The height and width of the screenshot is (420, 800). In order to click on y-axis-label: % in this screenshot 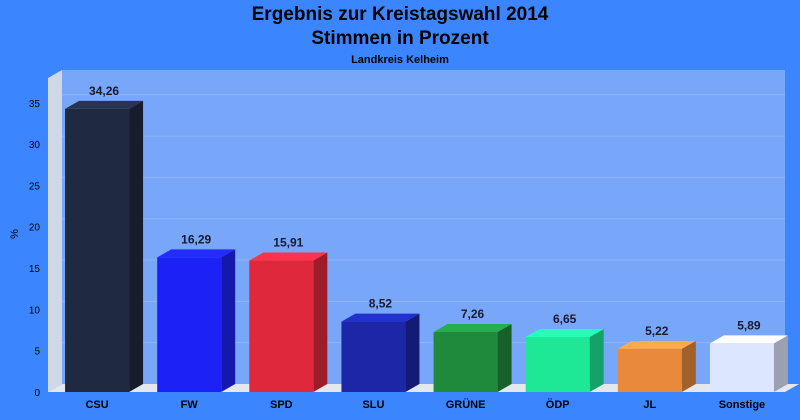, I will do `click(15, 234)`.